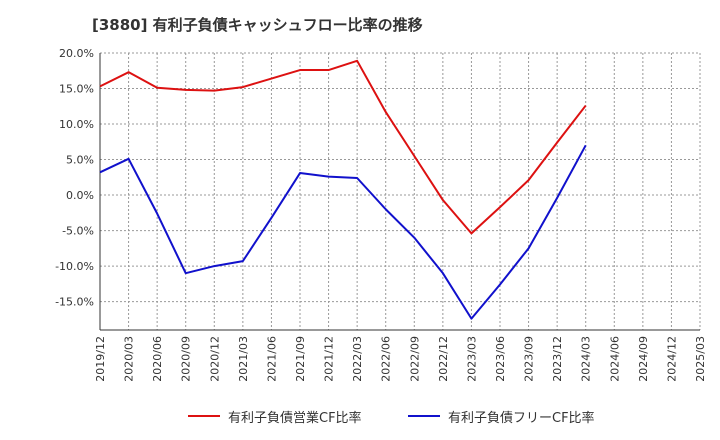  What do you see at coordinates (700, 359) in the screenshot?
I see `x-tick-label: 2025/03` at bounding box center [700, 359].